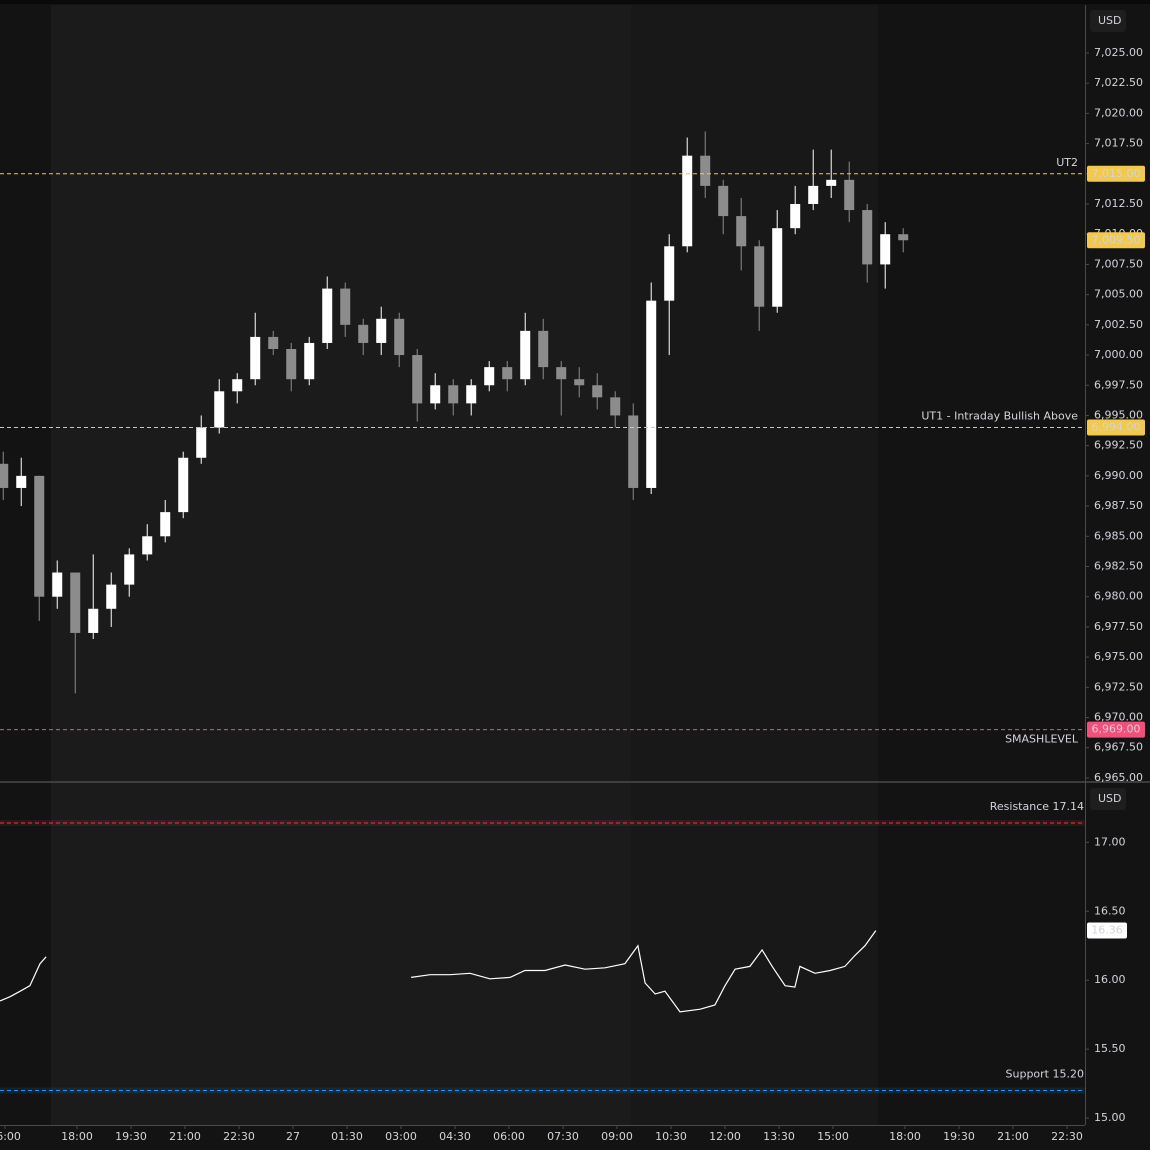 The height and width of the screenshot is (1150, 1150). I want to click on level-tag-label: 6,969.00, so click(1116, 729).